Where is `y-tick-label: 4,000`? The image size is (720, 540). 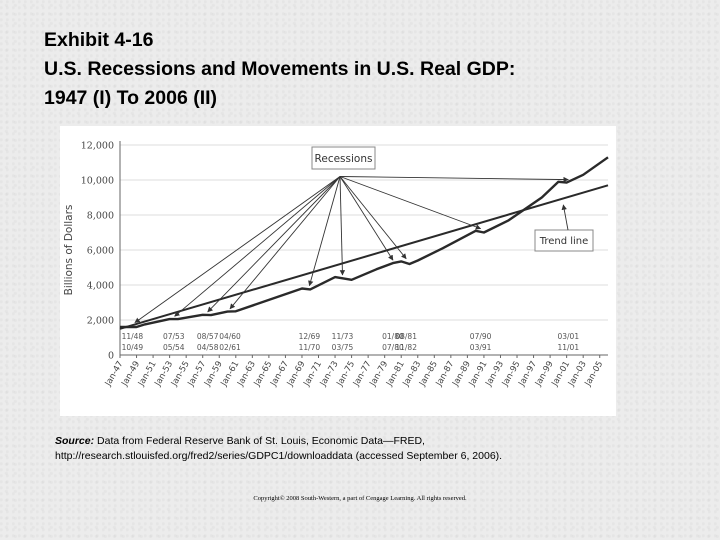
y-tick-label: 4,000 is located at coordinates (100, 286).